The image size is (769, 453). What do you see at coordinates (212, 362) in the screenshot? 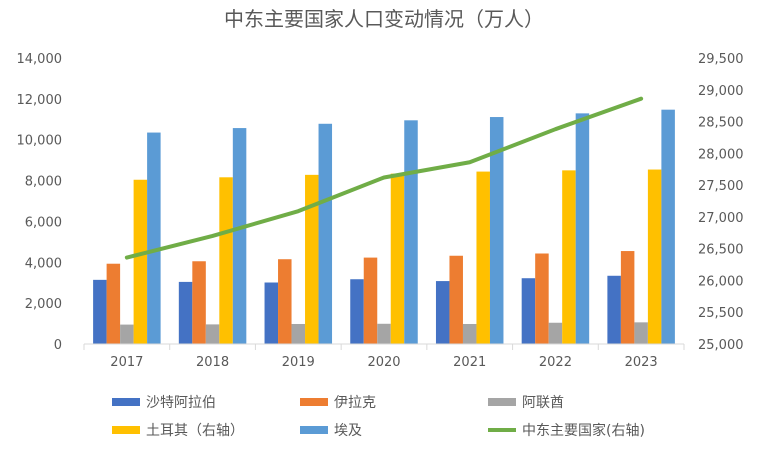
I see `category-label: 2018` at bounding box center [212, 362].